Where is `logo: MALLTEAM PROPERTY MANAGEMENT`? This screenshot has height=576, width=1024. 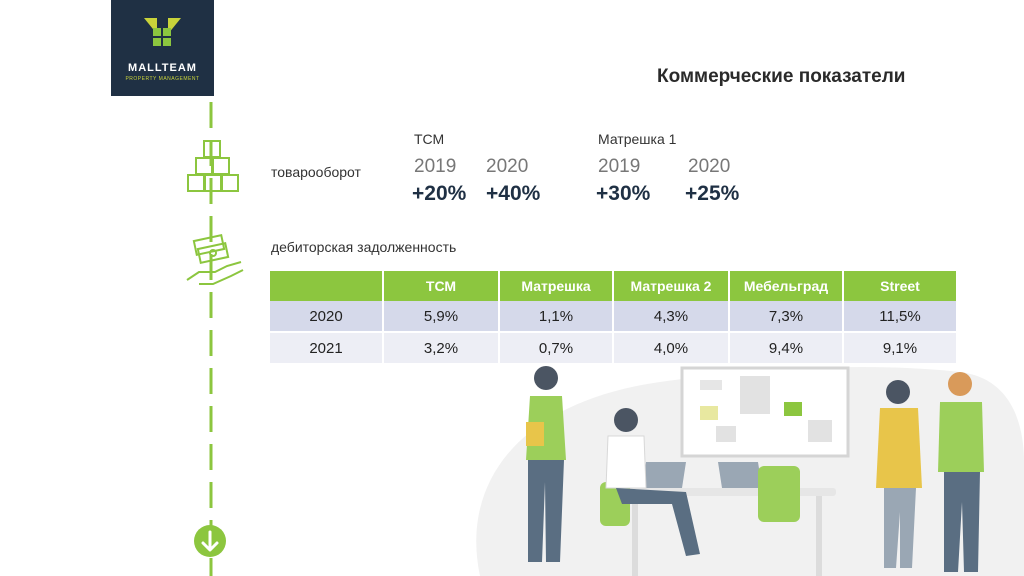 logo: MALLTEAM PROPERTY MANAGEMENT is located at coordinates (162, 48).